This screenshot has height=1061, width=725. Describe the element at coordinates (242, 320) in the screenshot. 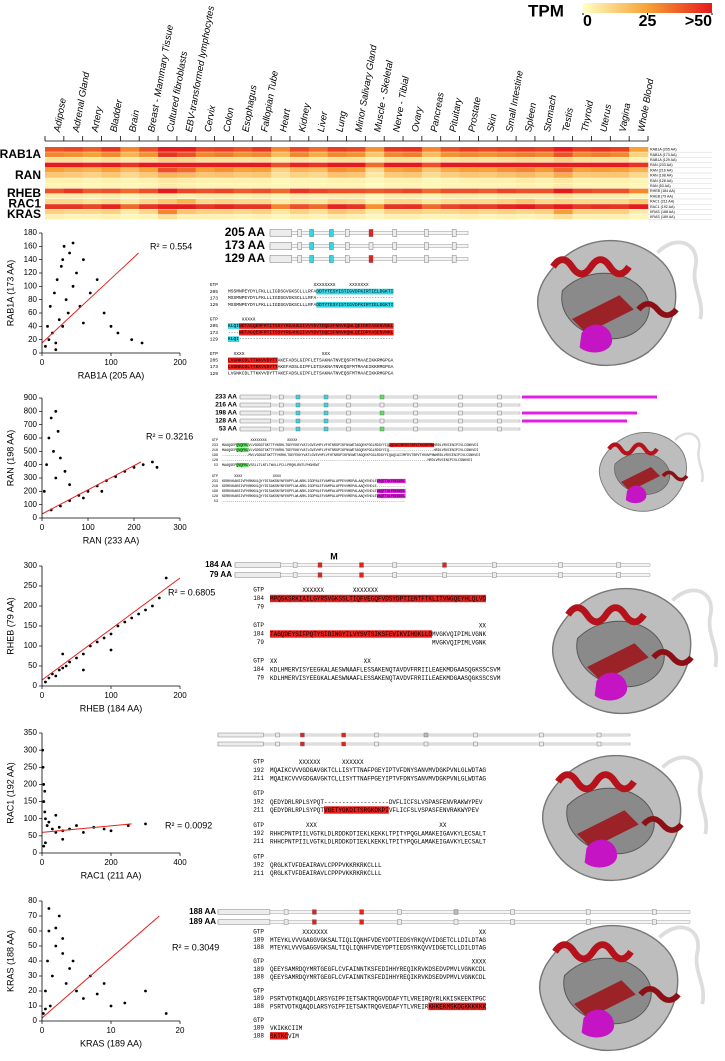

I see `sequence-segment: XXXXX` at that location.